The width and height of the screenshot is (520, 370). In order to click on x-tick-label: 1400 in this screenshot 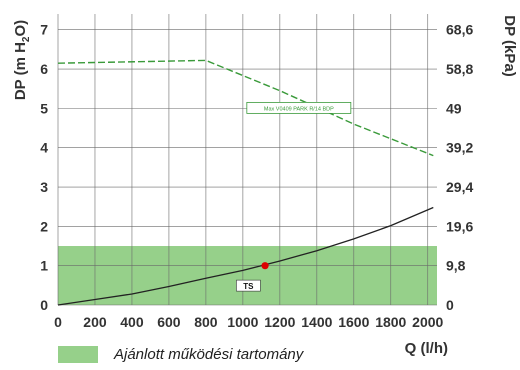, I will do `click(316, 322)`.